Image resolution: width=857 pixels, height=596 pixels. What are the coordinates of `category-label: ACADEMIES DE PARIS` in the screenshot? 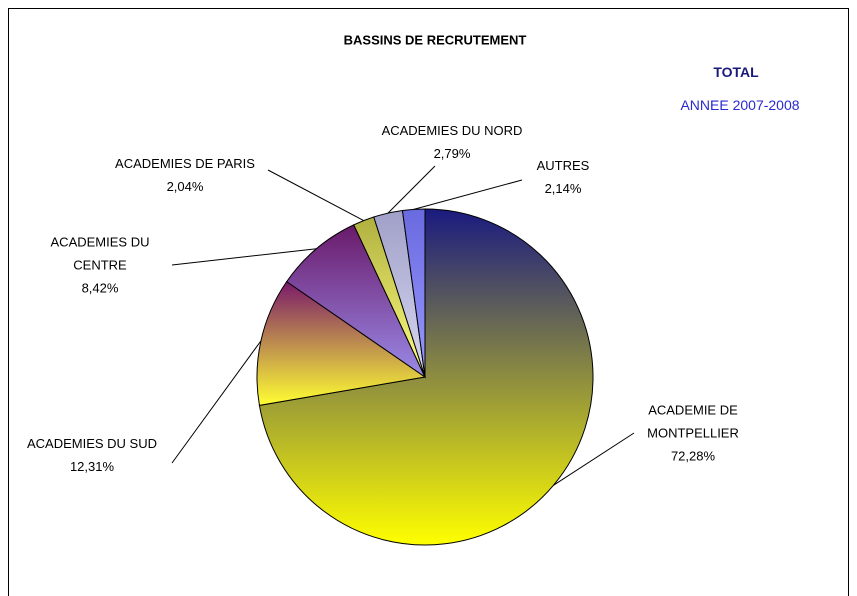 It's located at (185, 163).